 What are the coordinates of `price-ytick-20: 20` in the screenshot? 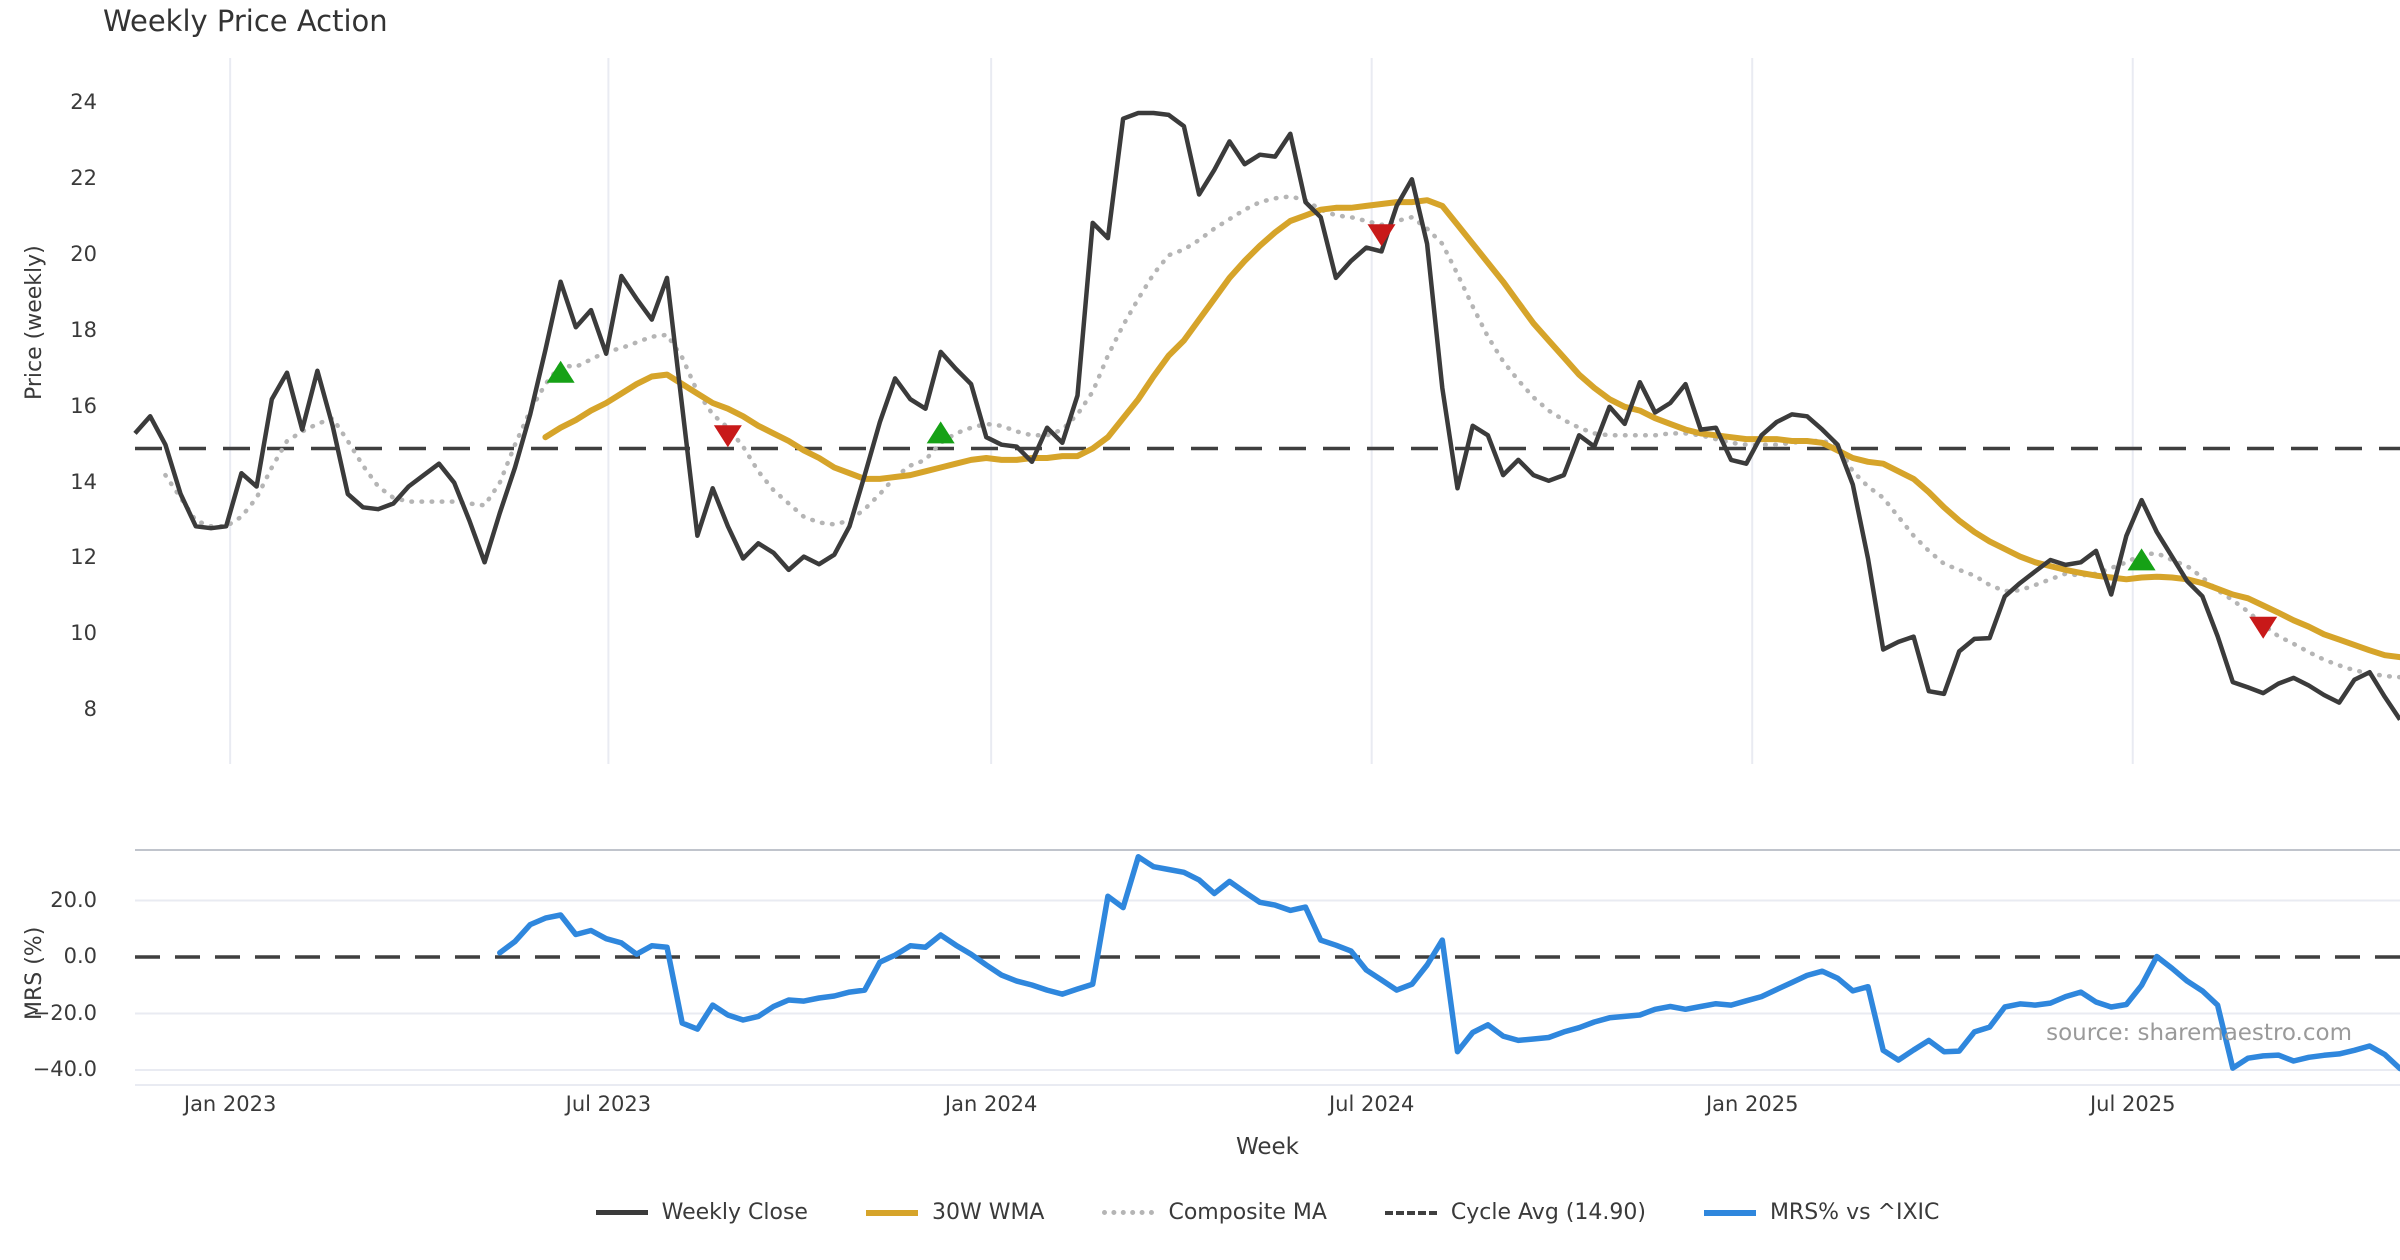 It's located at (83, 254).